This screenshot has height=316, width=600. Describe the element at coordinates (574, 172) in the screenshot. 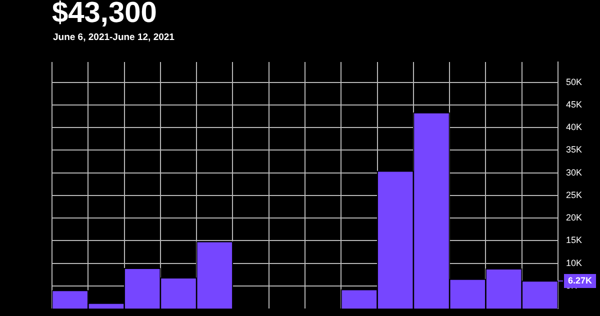

I see `y-tick-label: 30K` at that location.